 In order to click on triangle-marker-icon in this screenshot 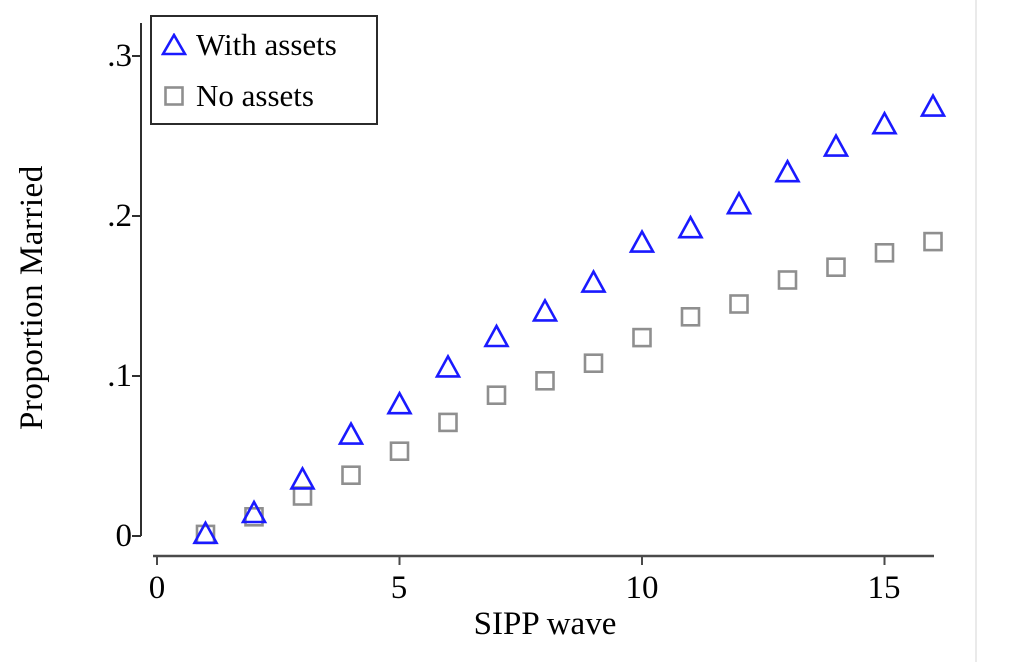, I will do `click(174, 43)`.